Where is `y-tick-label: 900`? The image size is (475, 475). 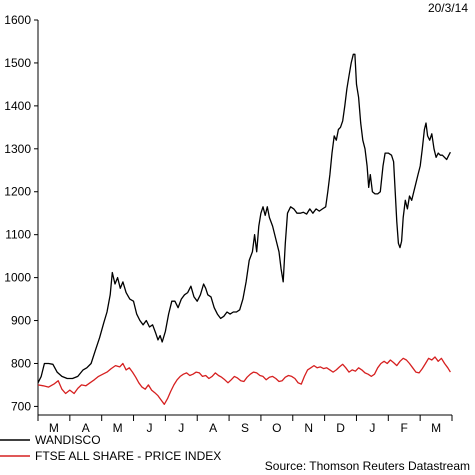 y-tick-label: 900 is located at coordinates (21, 321).